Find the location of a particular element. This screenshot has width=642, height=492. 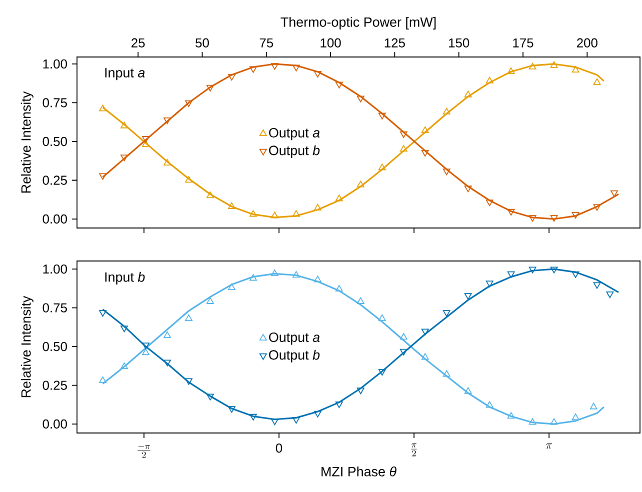

x2-tick-label: 75 is located at coordinates (267, 43).